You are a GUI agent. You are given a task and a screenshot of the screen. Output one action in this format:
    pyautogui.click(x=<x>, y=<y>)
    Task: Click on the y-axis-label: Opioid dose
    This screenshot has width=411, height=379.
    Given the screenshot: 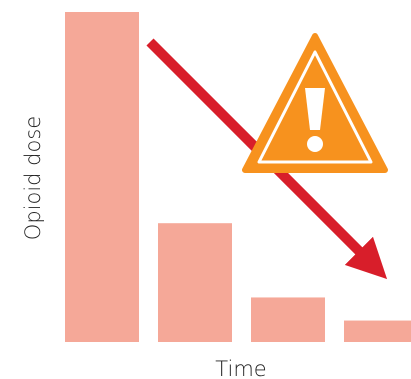 What is the action you would take?
    pyautogui.click(x=33, y=178)
    